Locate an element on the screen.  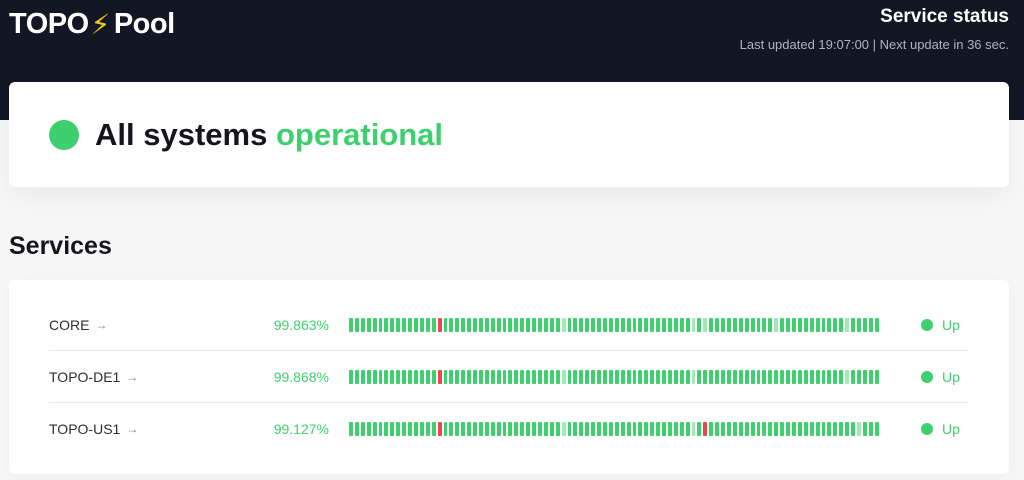
service-link: TOPO-DE1 → is located at coordinates (149, 377).